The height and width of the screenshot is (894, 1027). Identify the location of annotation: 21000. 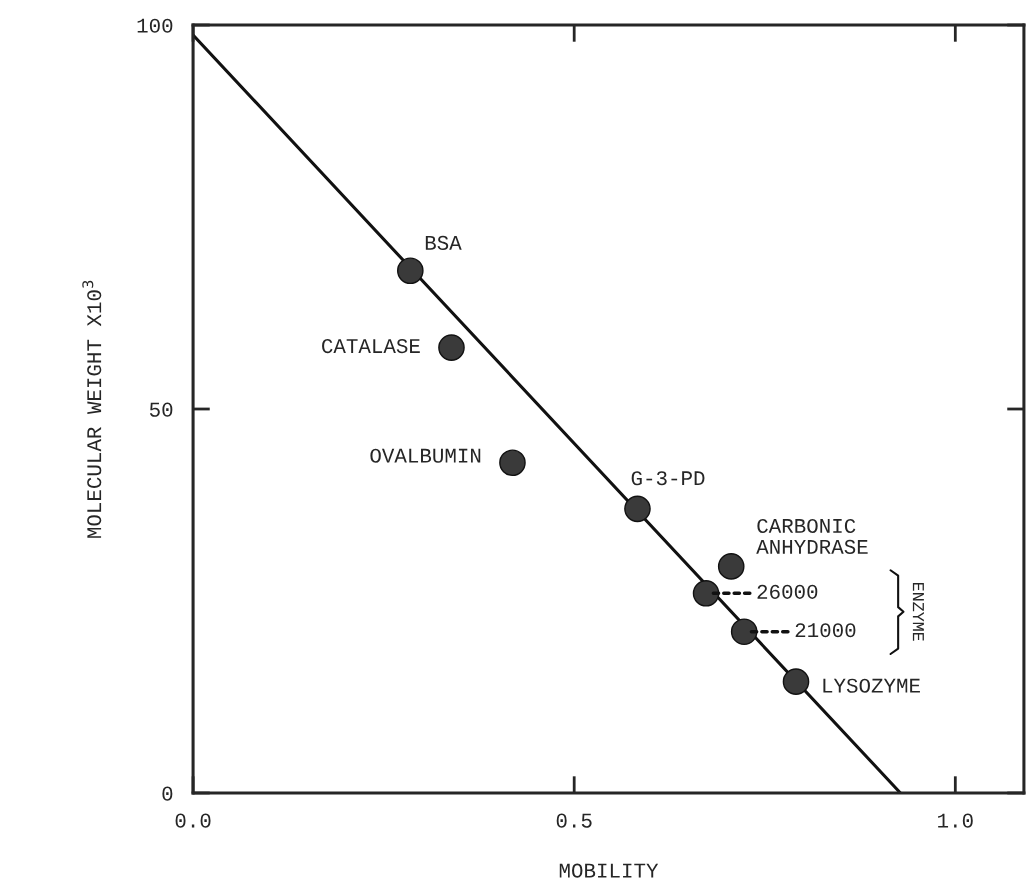
(825, 630).